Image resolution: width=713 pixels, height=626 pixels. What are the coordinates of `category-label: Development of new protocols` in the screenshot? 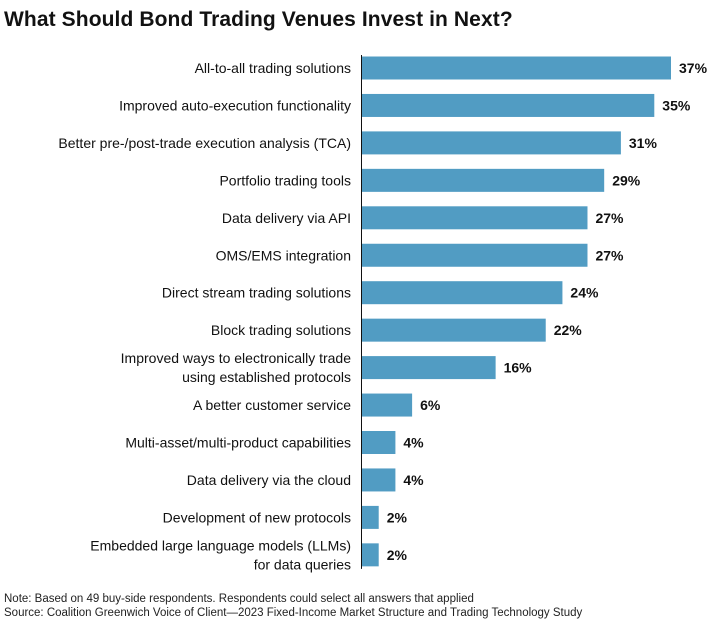 It's located at (257, 517).